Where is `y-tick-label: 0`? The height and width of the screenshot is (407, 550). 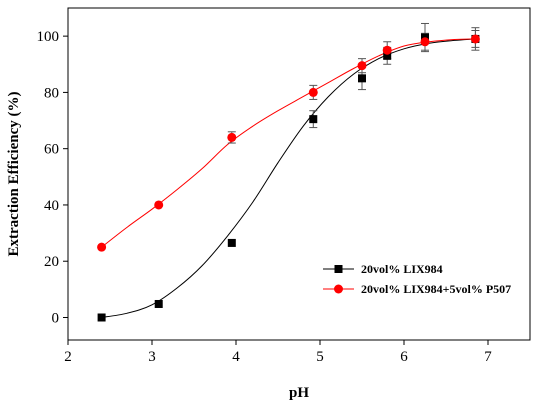 y-tick-label: 0 is located at coordinates (56, 318).